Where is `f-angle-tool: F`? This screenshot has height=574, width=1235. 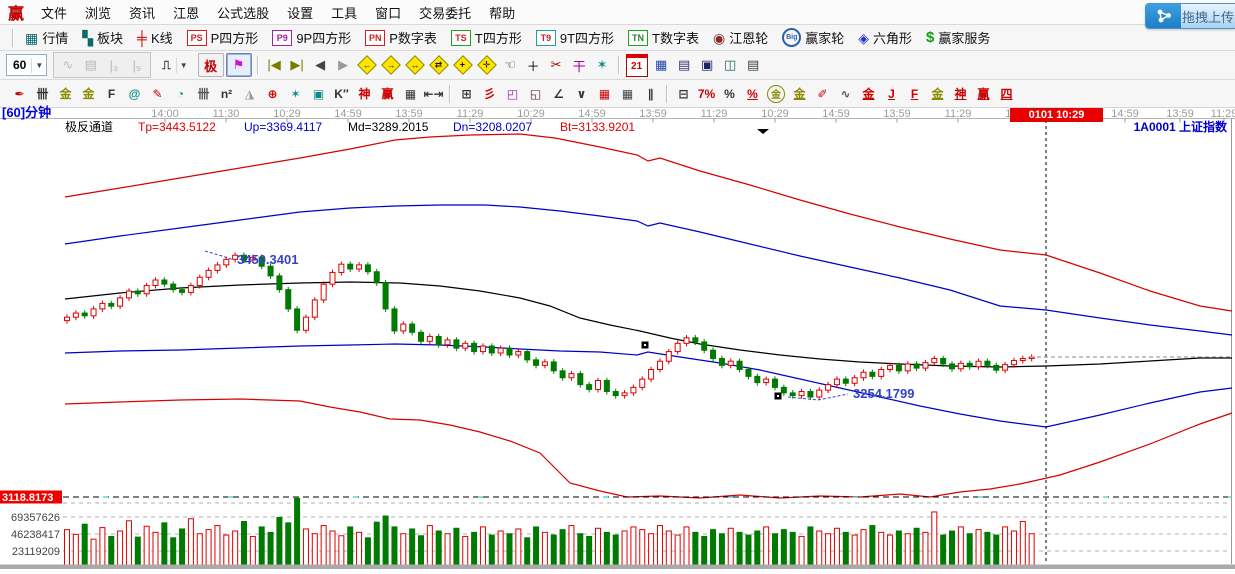
f-angle-tool: F is located at coordinates (914, 93).